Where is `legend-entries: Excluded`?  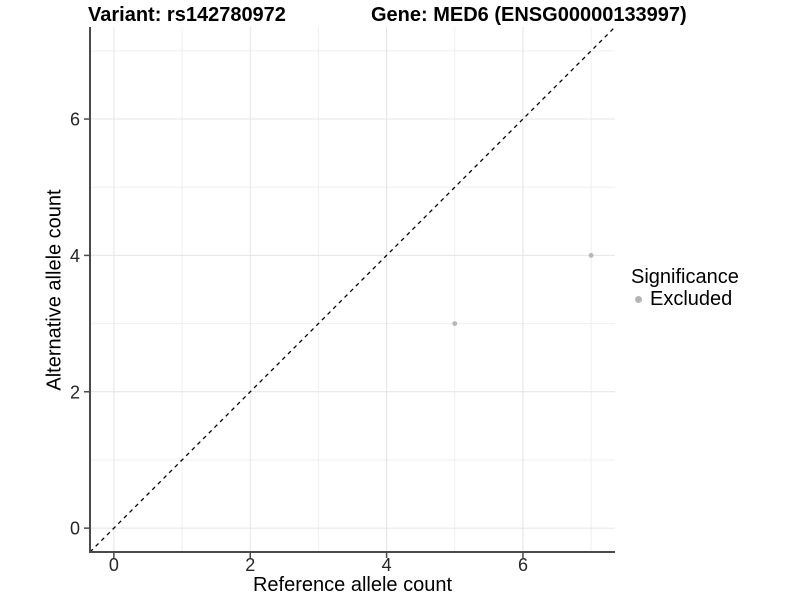 legend-entries: Excluded is located at coordinates (685, 299).